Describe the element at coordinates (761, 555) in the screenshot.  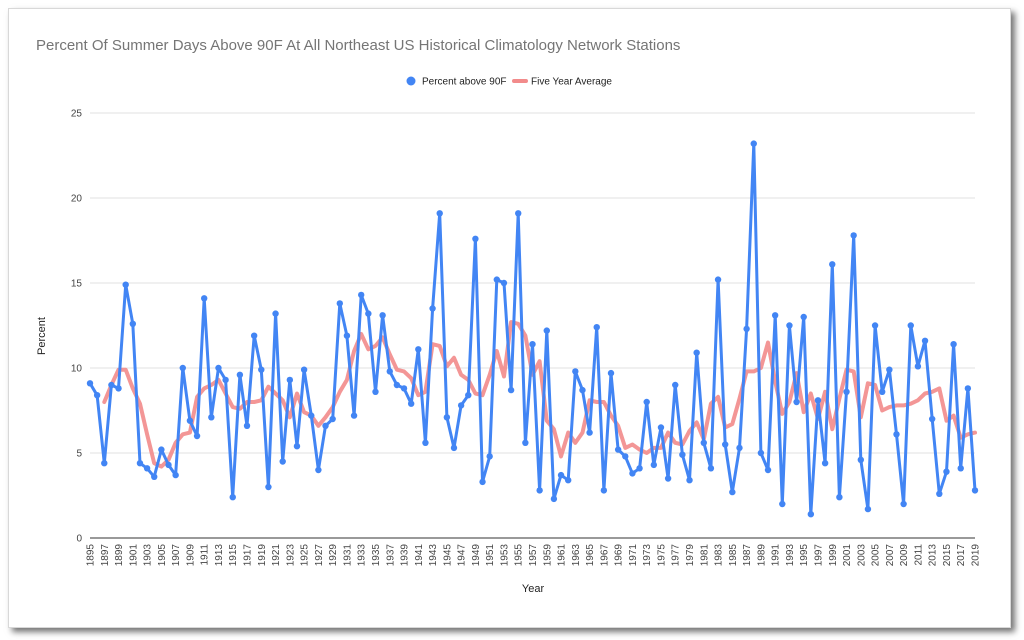
I see `x-tick-label: 1989` at that location.